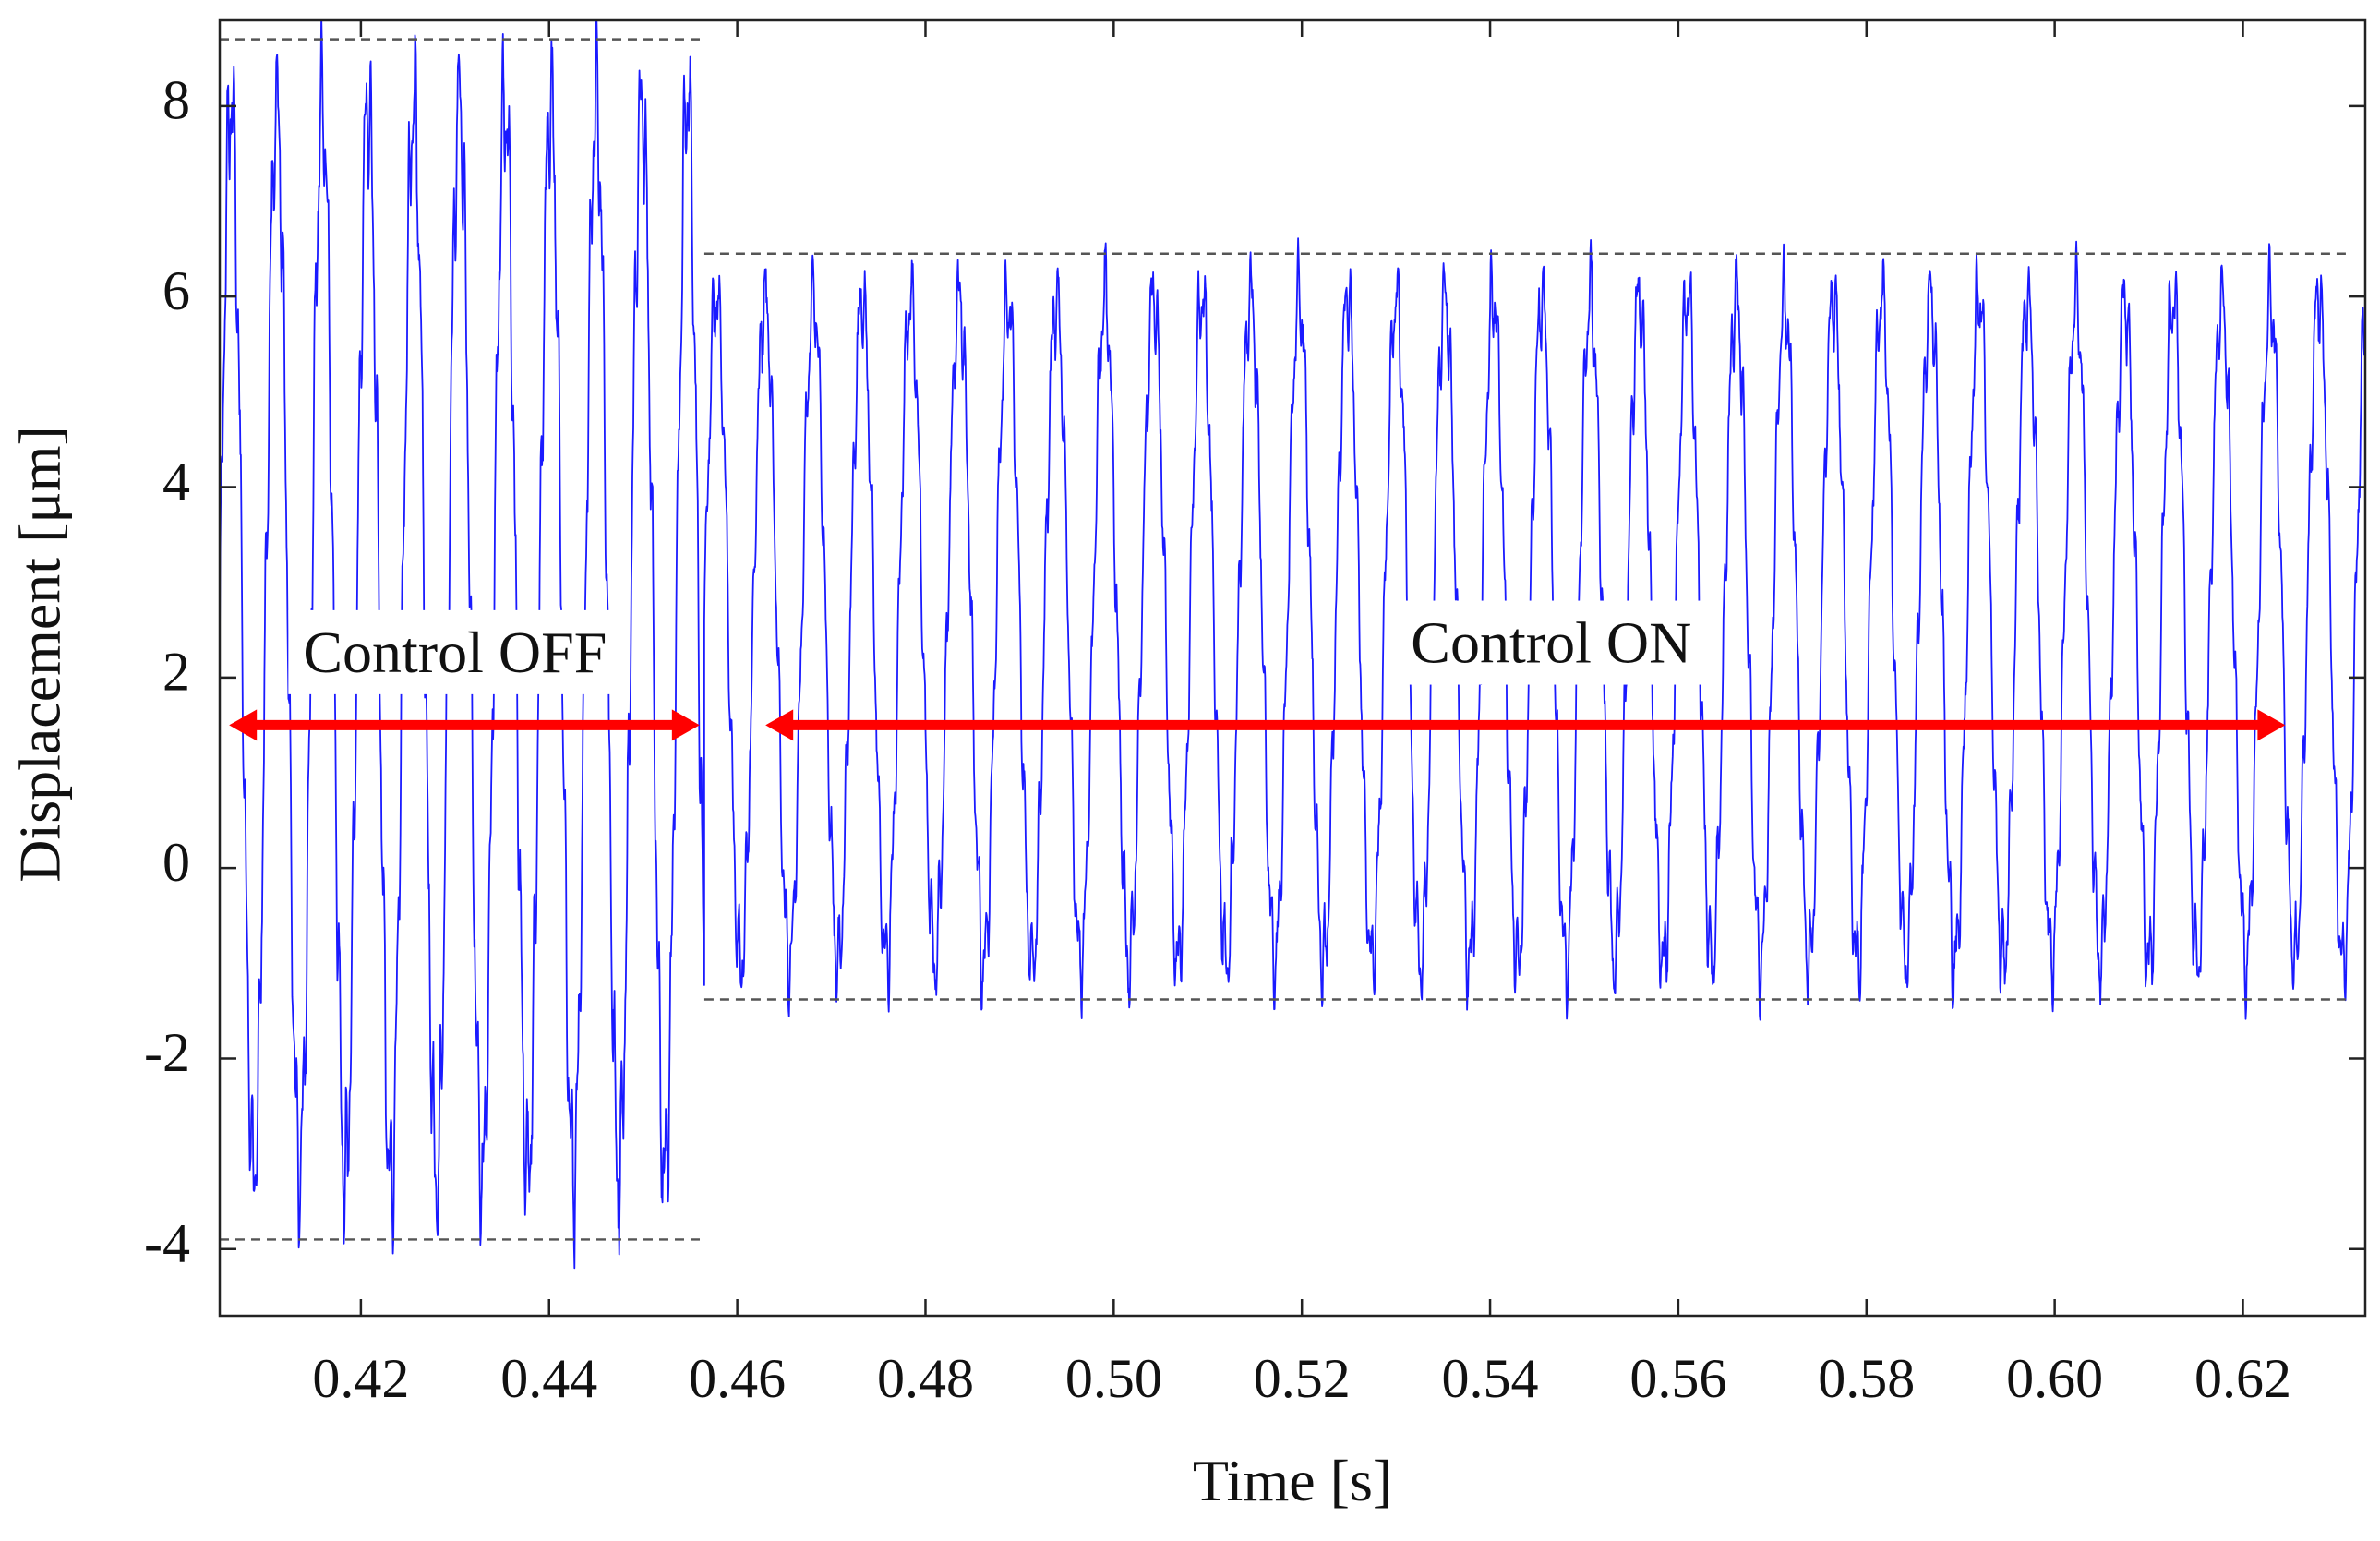  I want to click on x-tick-label-9: 0.60, so click(2054, 1378).